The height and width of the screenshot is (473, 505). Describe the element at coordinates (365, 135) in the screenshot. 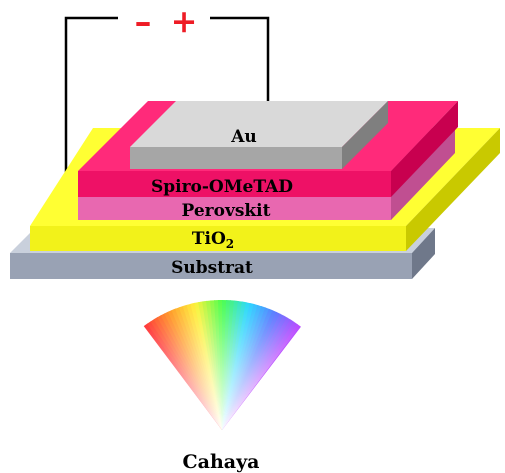

I see `au-side` at that location.